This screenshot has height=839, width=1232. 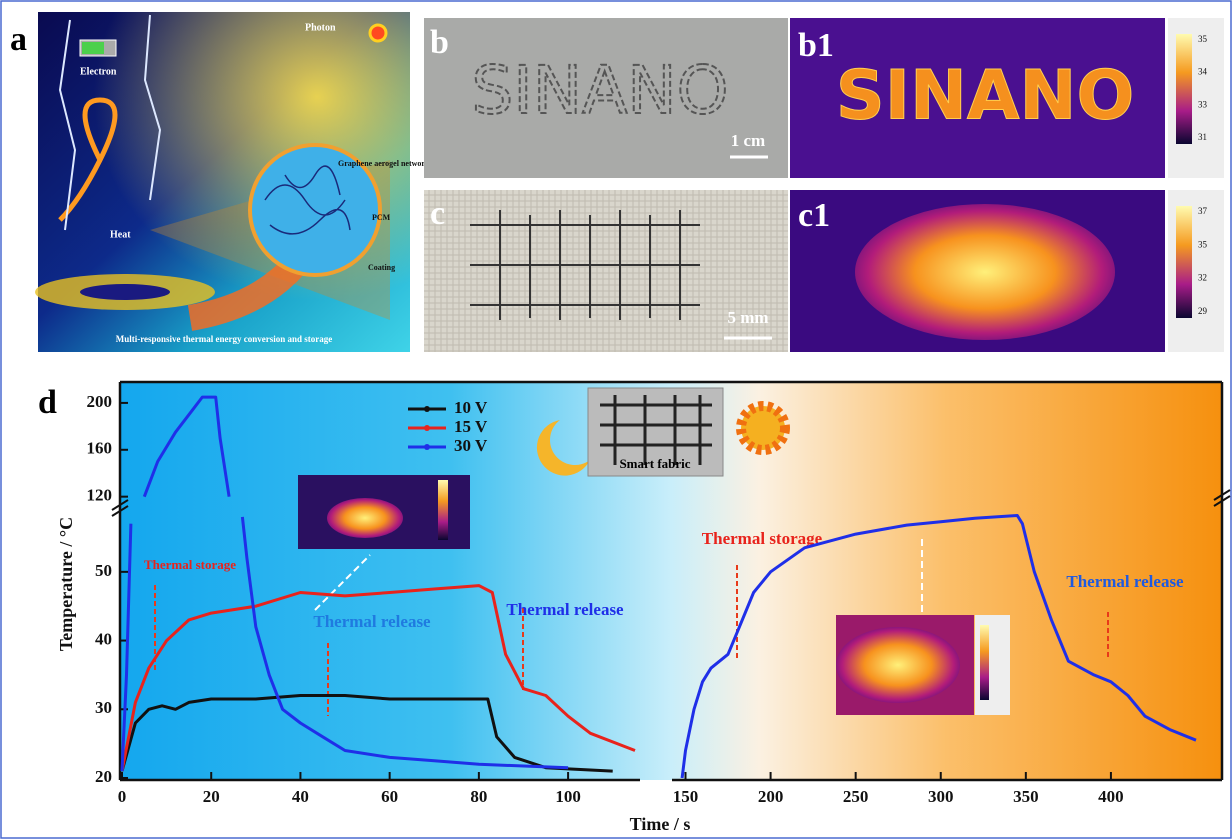 What do you see at coordinates (656, 430) in the screenshot?
I see `fabric-wires` at bounding box center [656, 430].